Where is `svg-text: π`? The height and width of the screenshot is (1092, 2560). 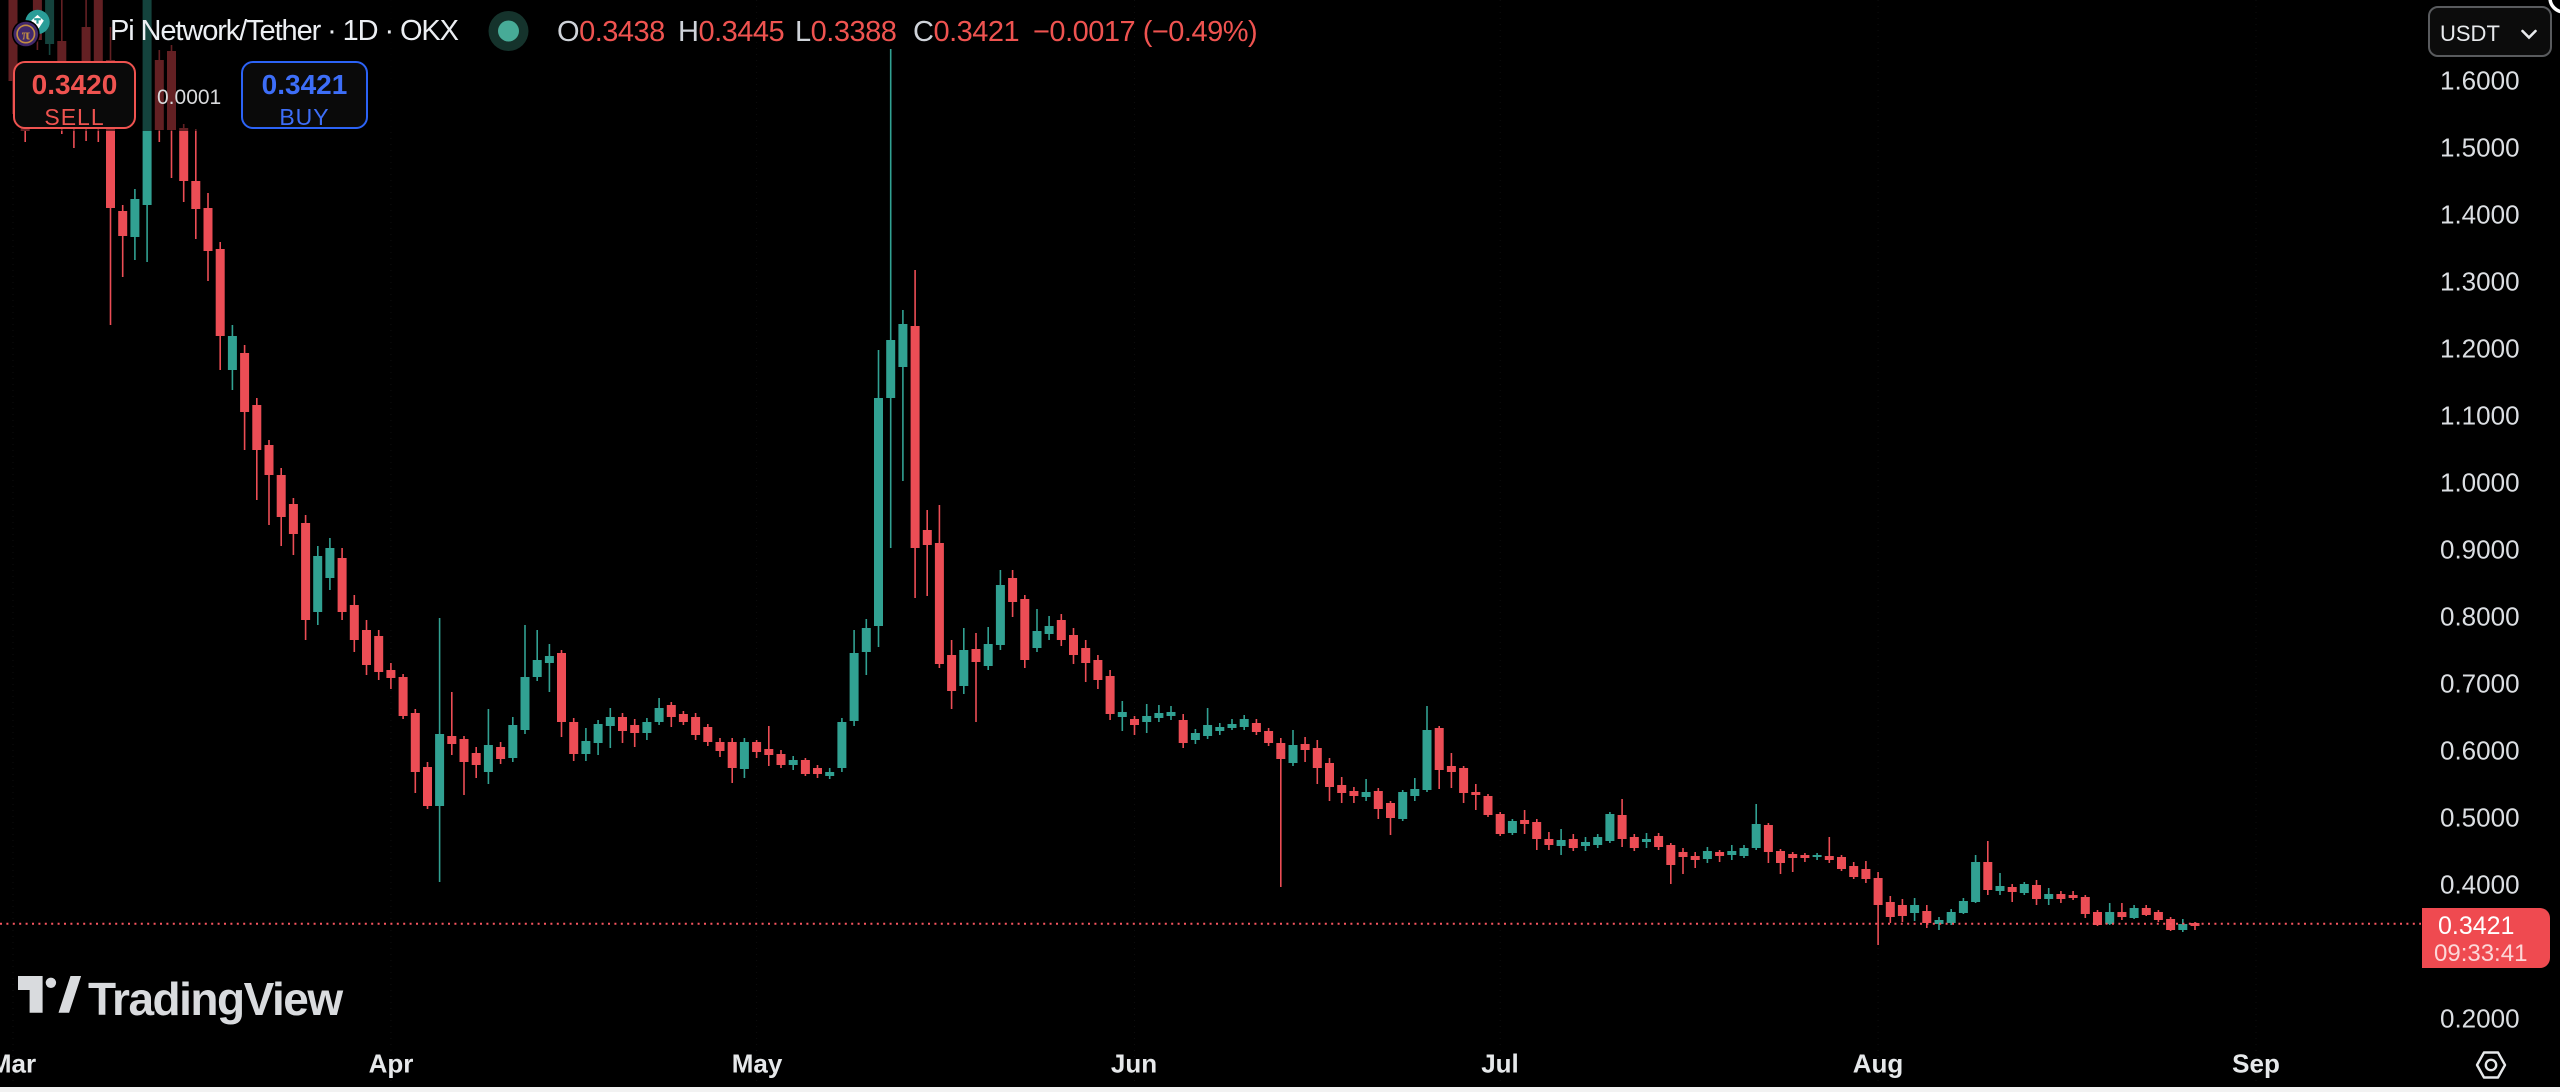
svg-text: π is located at coordinates (26, 36).